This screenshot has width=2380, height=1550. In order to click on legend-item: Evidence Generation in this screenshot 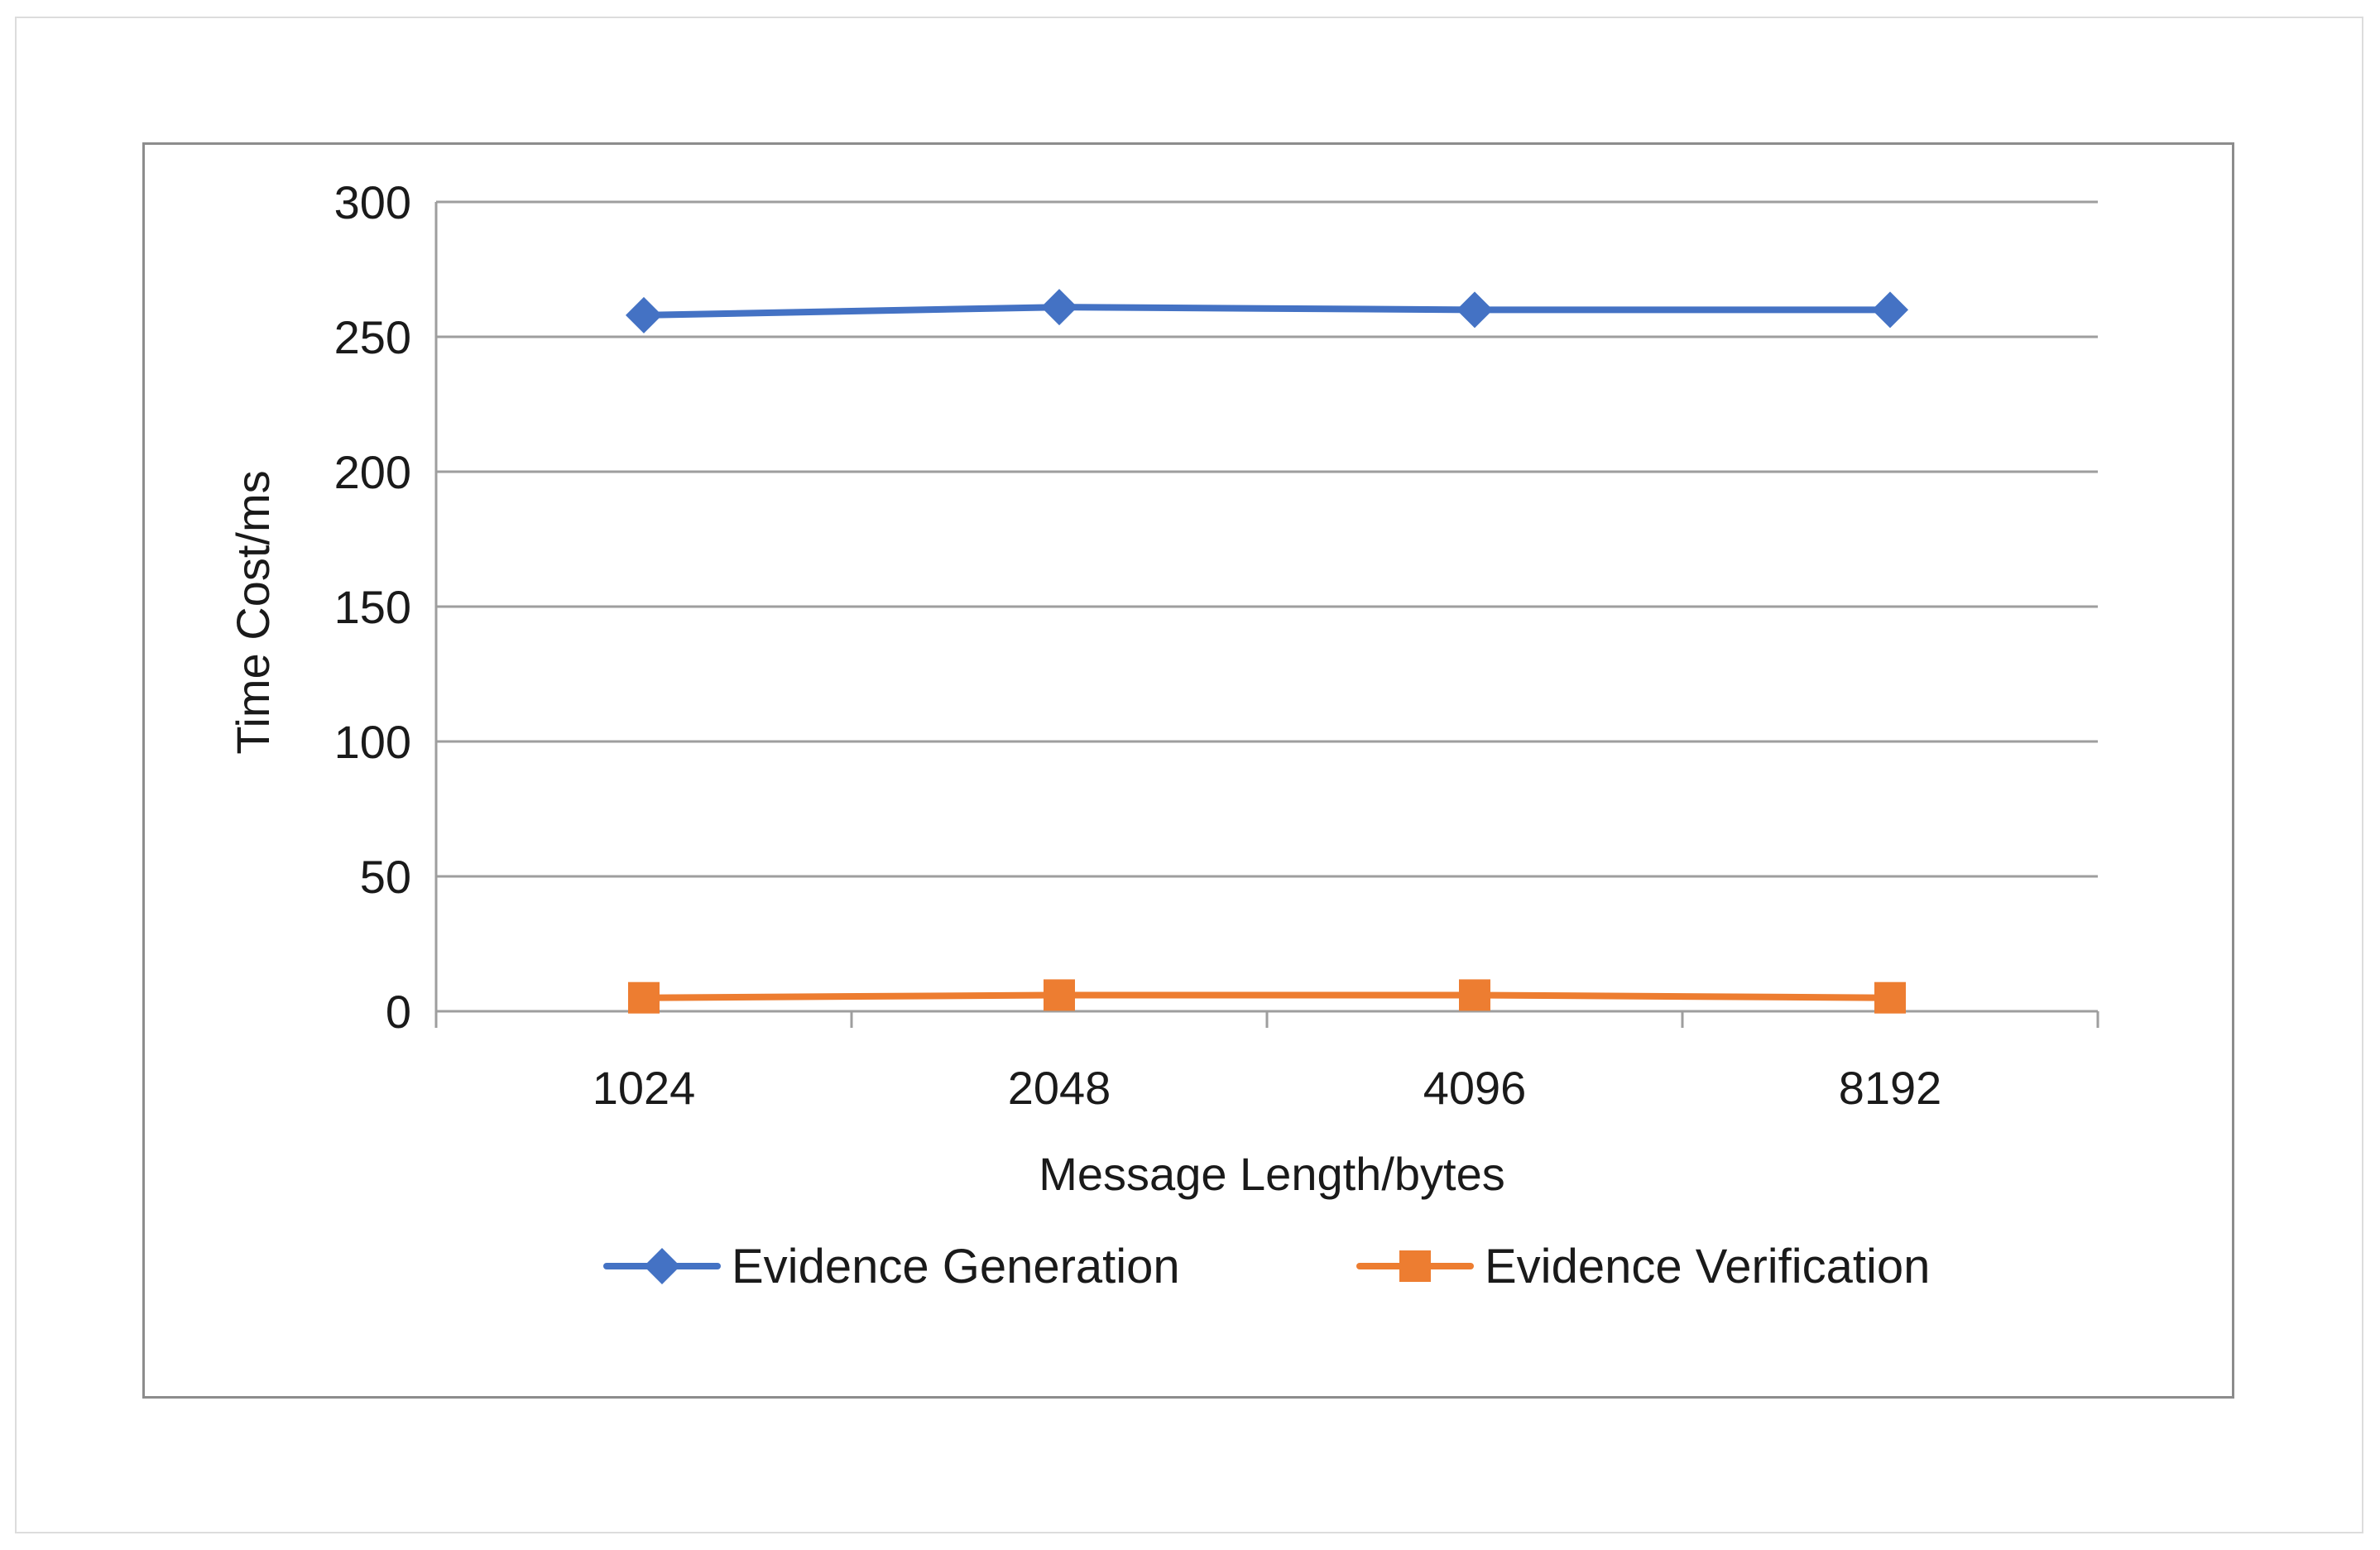, I will do `click(891, 1266)`.